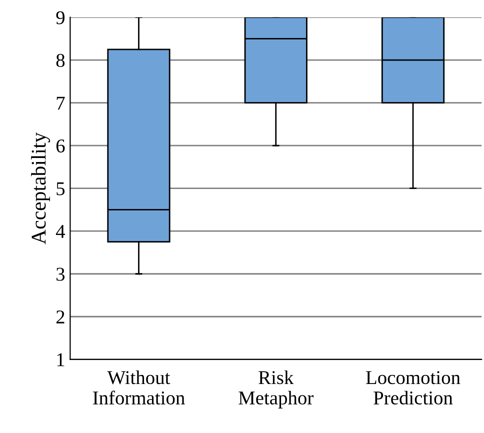  I want to click on x-tick-label: Without Information, so click(139, 387).